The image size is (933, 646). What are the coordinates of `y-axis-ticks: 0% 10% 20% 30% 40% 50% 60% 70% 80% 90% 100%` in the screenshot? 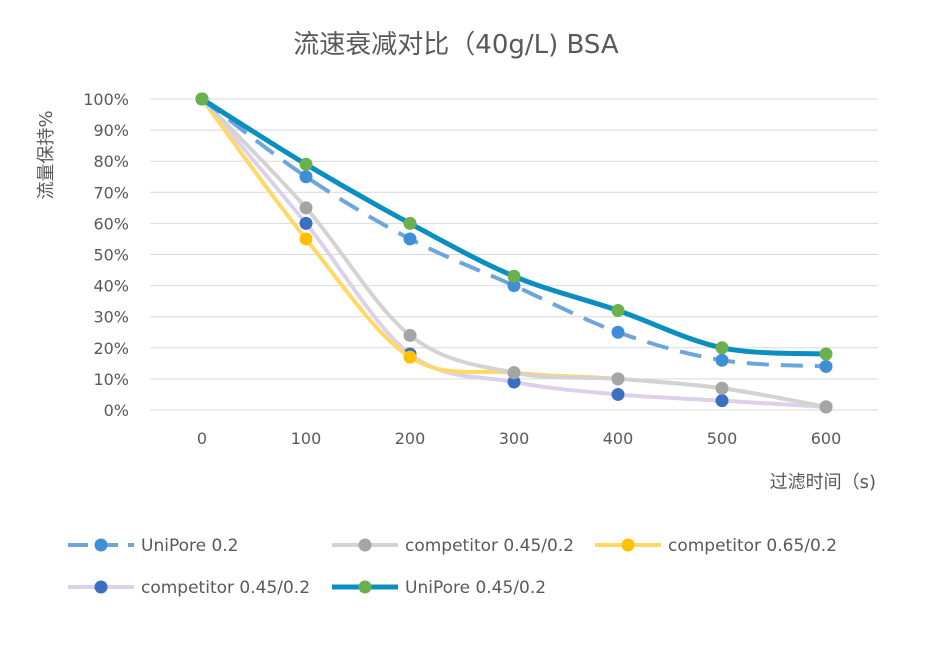 It's located at (106, 255).